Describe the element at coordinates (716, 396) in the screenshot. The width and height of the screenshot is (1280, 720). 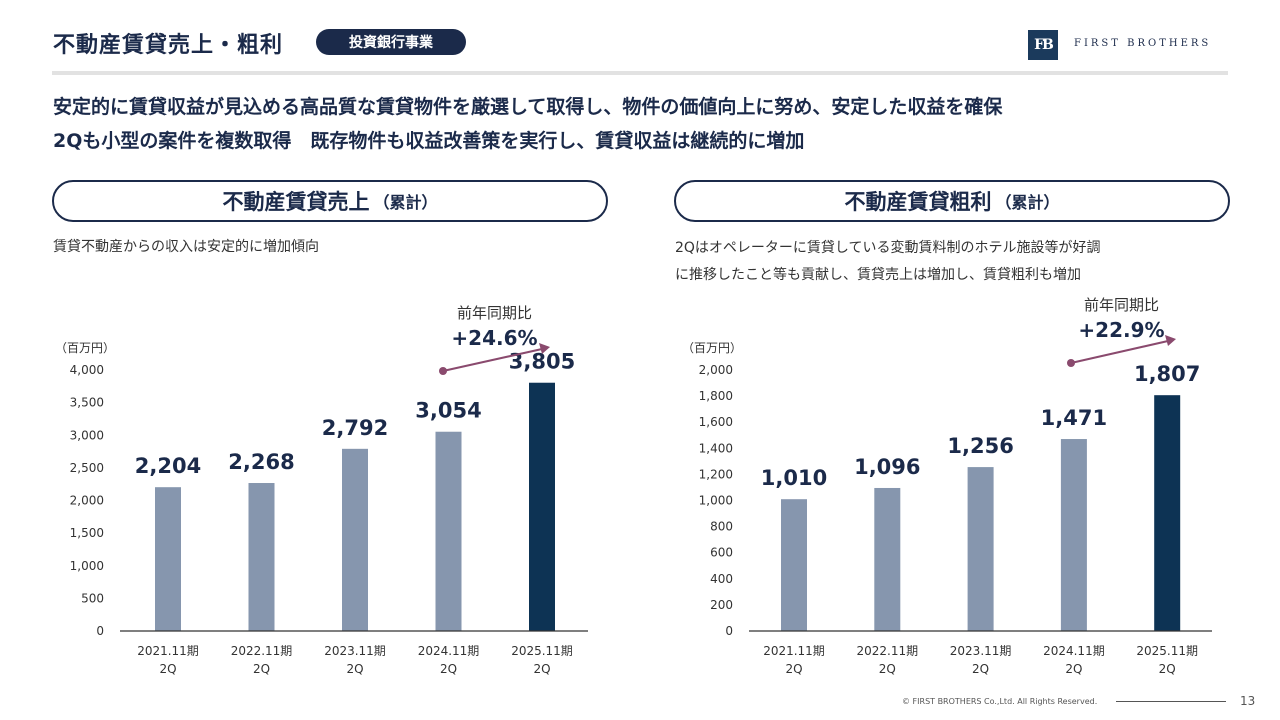
I see `y-tick-label: 1,800` at that location.